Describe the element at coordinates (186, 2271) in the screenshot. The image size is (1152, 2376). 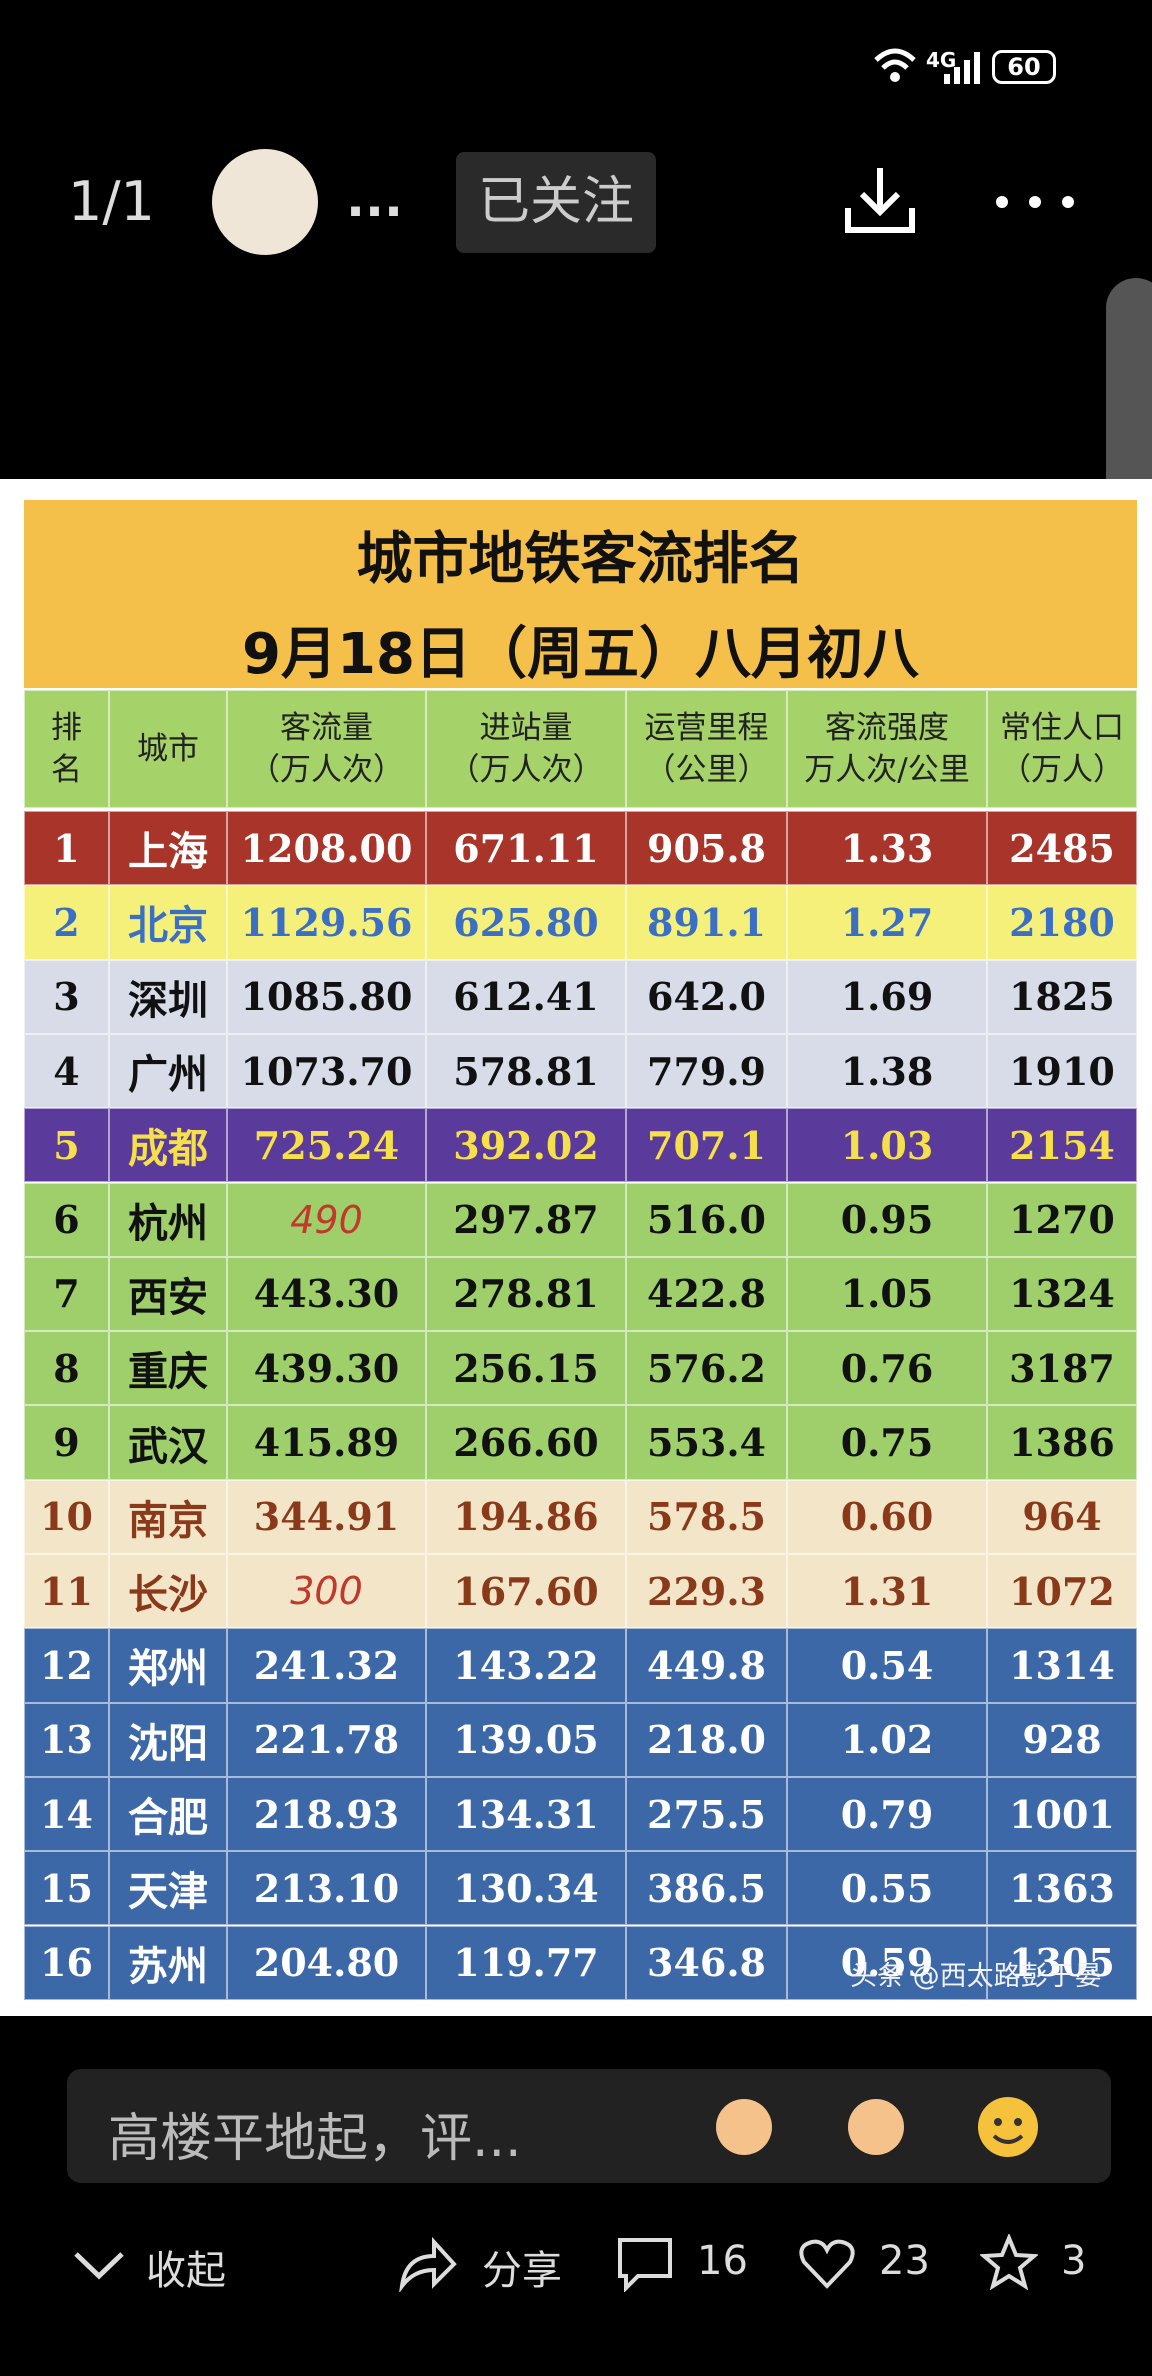
I see `collapse-label: 收起` at that location.